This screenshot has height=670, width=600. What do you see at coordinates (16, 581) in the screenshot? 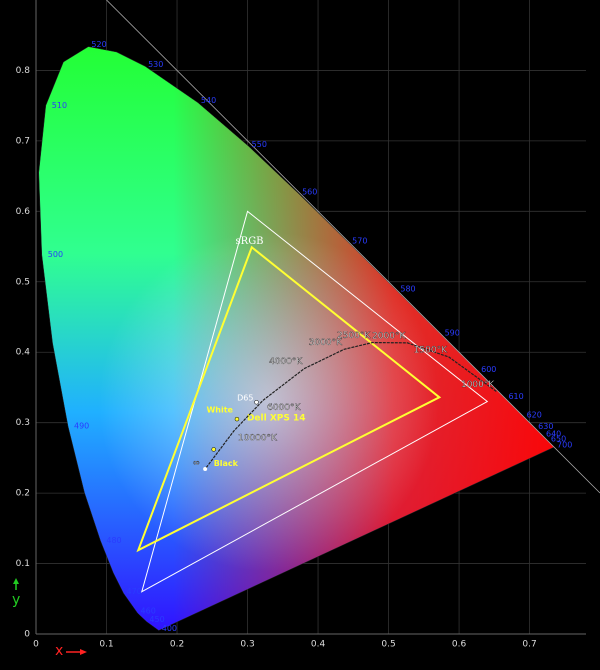
I see `y-arrow-head` at bounding box center [16, 581].